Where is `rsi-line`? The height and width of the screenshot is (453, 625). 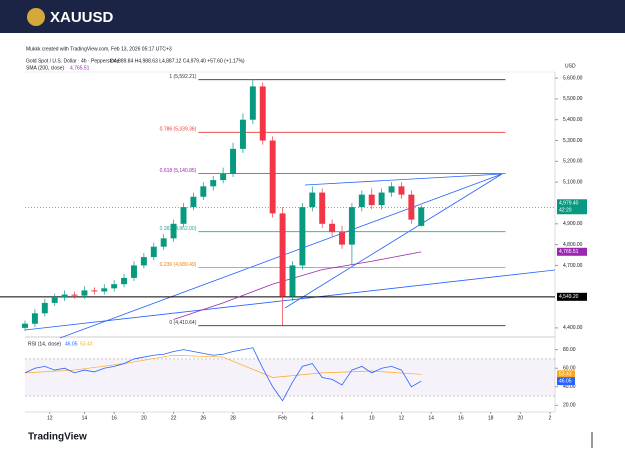 rsi-line is located at coordinates (223, 374).